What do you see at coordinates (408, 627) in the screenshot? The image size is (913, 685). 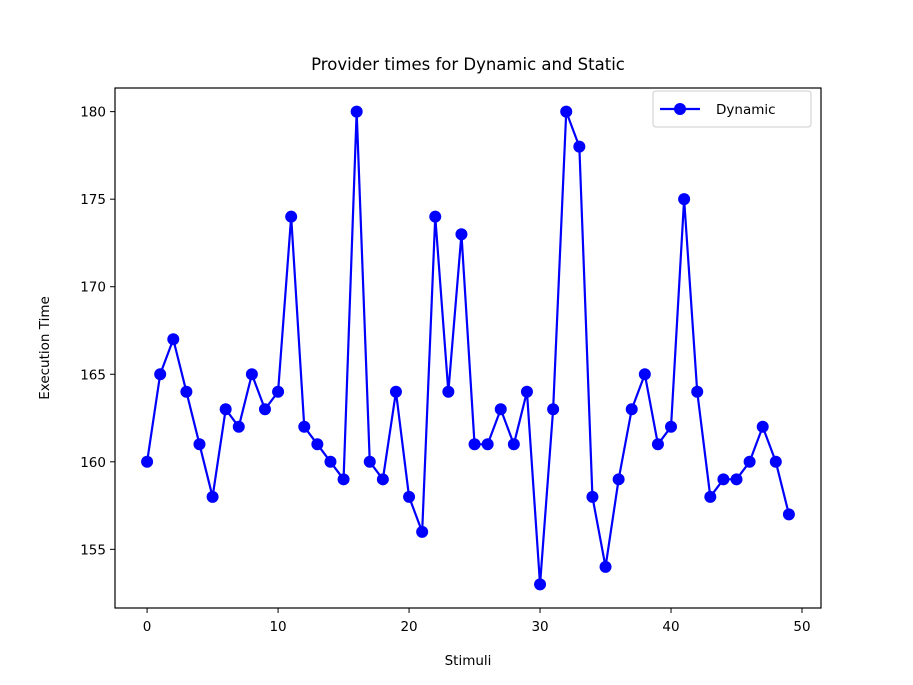 I see `x-tick-label: 20` at bounding box center [408, 627].